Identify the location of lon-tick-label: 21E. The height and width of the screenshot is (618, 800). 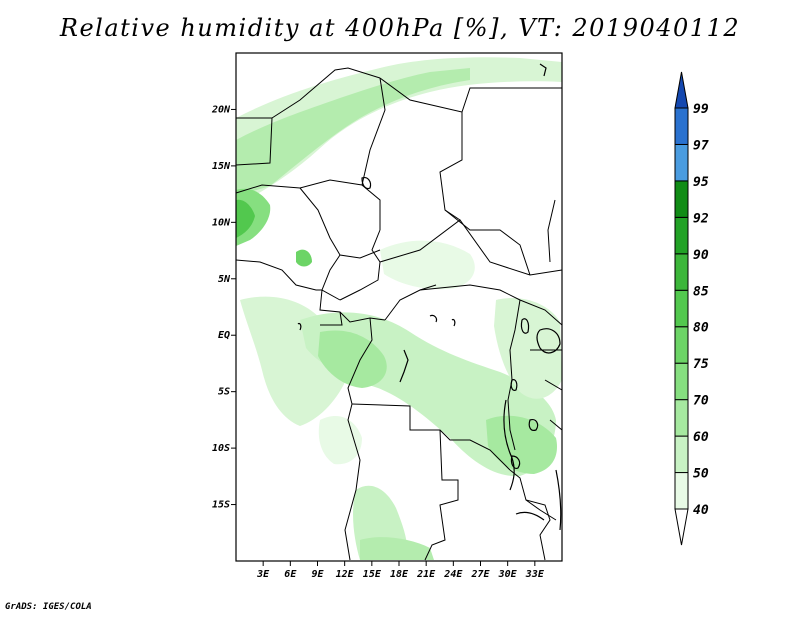
(426, 574).